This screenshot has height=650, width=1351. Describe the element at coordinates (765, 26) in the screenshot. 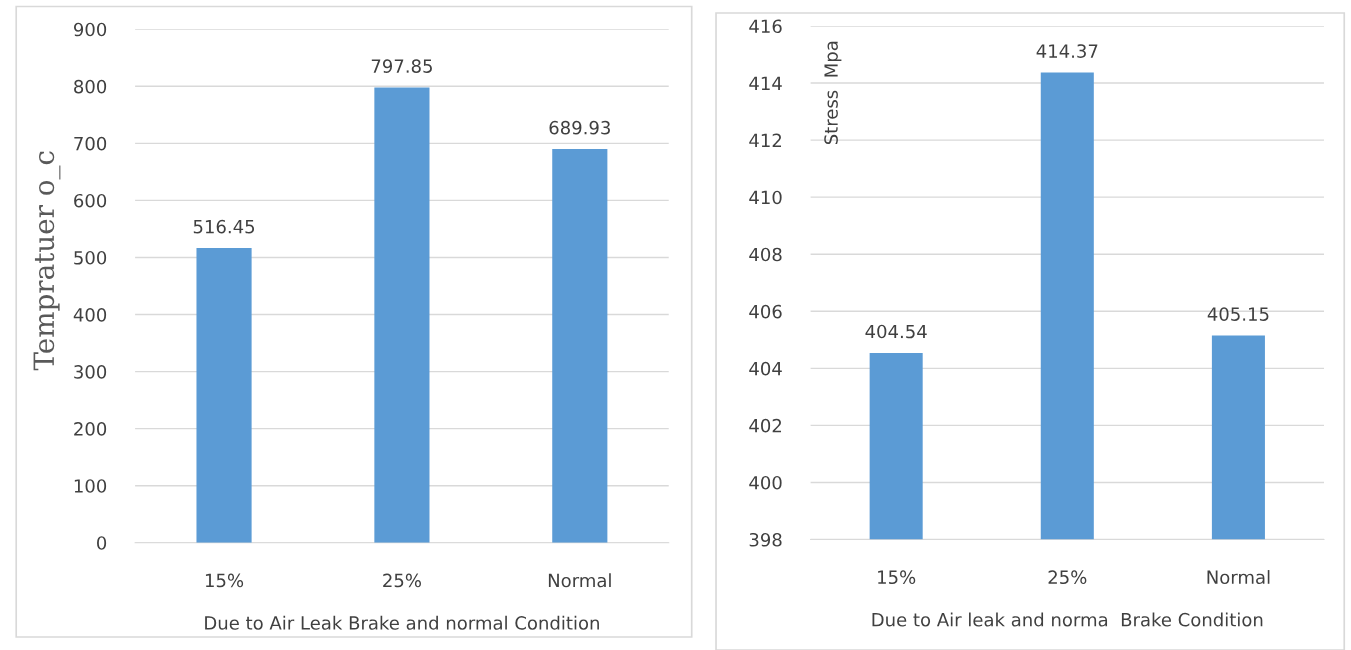

I see `y-tick-label: 416` at that location.